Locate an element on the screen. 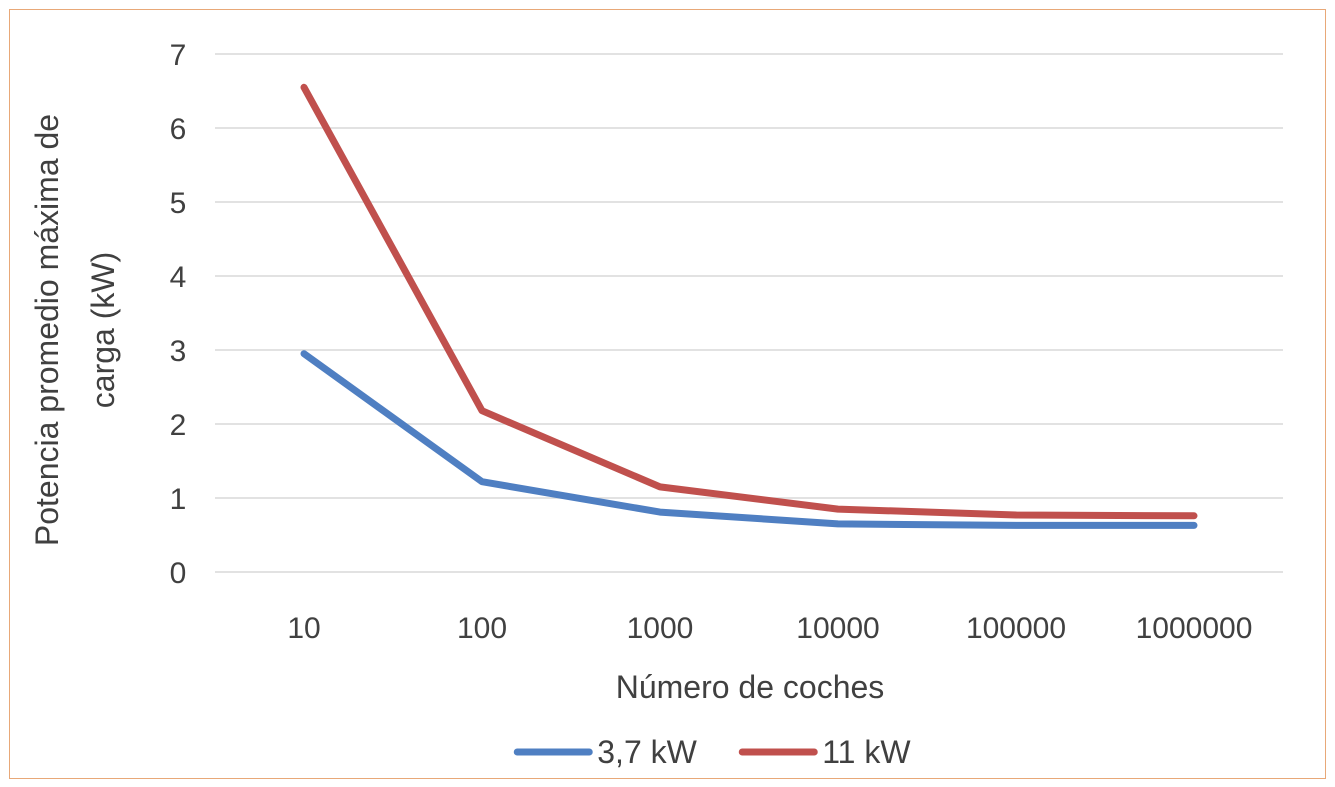  x-axis-title: Número de coches is located at coordinates (750, 687).